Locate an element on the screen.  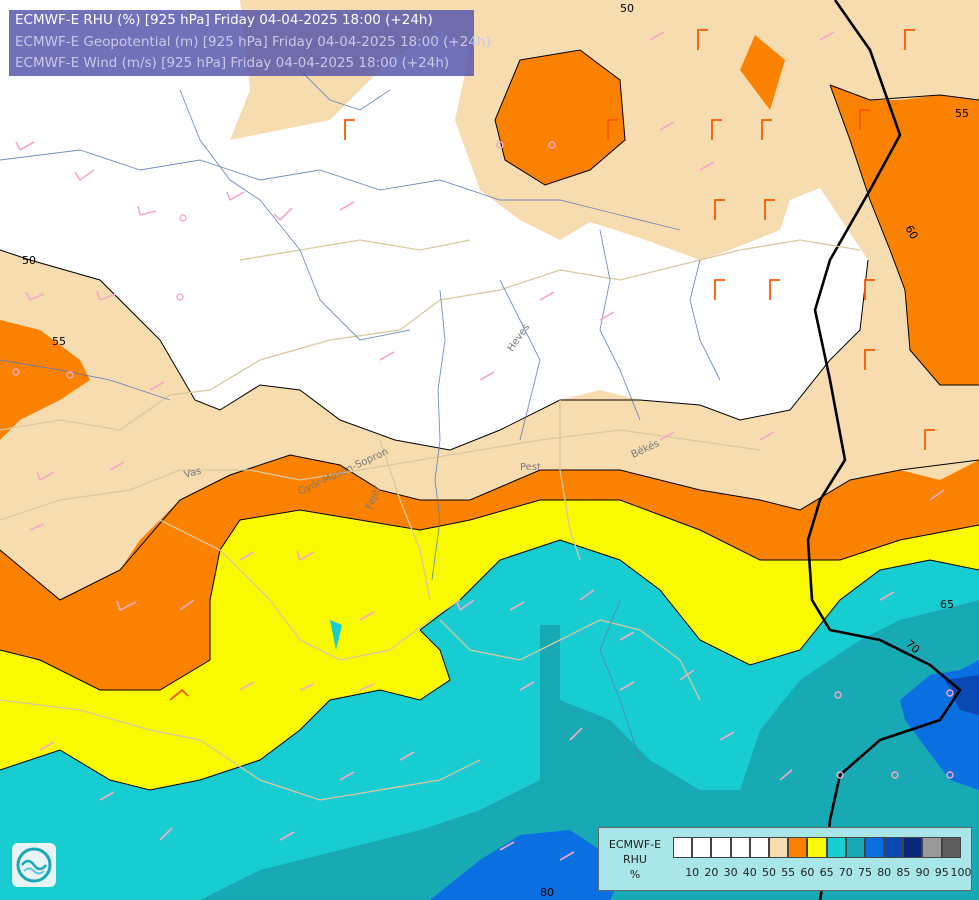
legend-tick-label: 90 is located at coordinates (922, 872).